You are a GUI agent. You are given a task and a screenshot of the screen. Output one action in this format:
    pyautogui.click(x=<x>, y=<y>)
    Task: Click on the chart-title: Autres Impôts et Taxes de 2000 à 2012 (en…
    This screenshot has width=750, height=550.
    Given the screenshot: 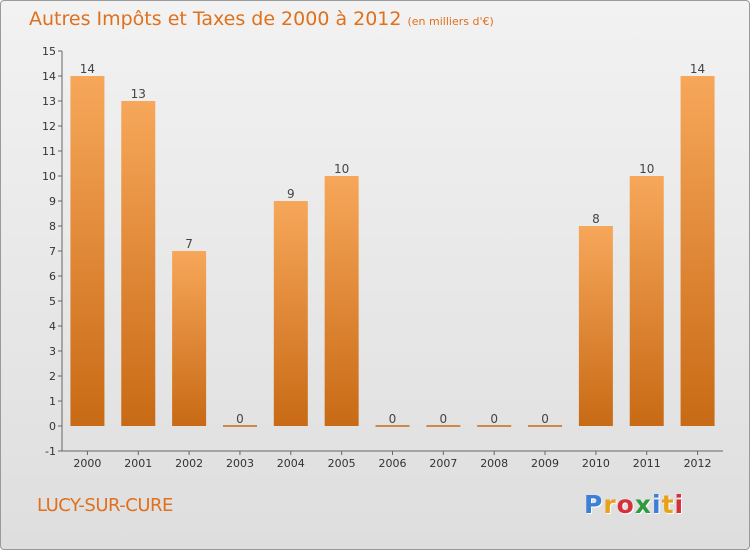 What is the action you would take?
    pyautogui.click(x=261, y=19)
    